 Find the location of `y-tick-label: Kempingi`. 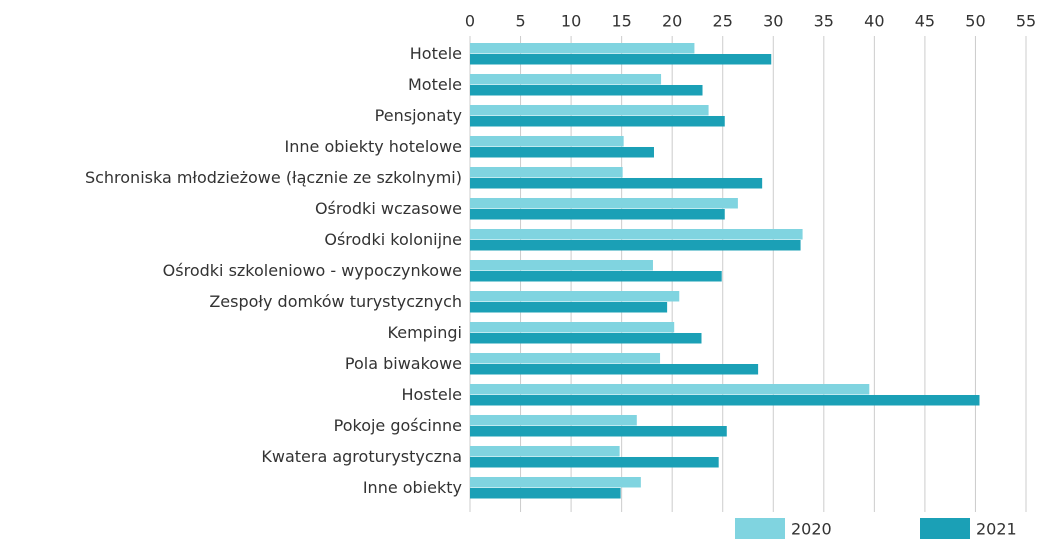

y-tick-label: Kempingi is located at coordinates (425, 332).